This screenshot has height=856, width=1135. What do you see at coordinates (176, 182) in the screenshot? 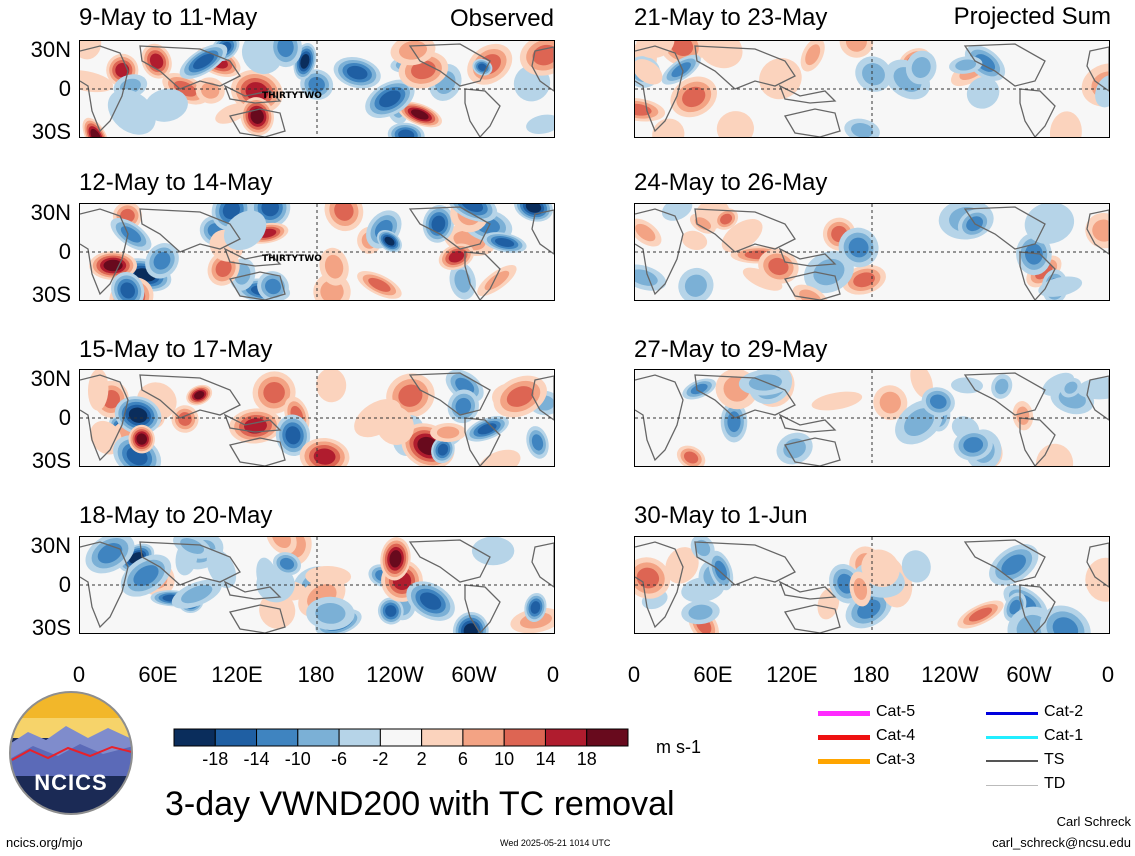
I see `panel-title: 12-May to 14-May` at bounding box center [176, 182].